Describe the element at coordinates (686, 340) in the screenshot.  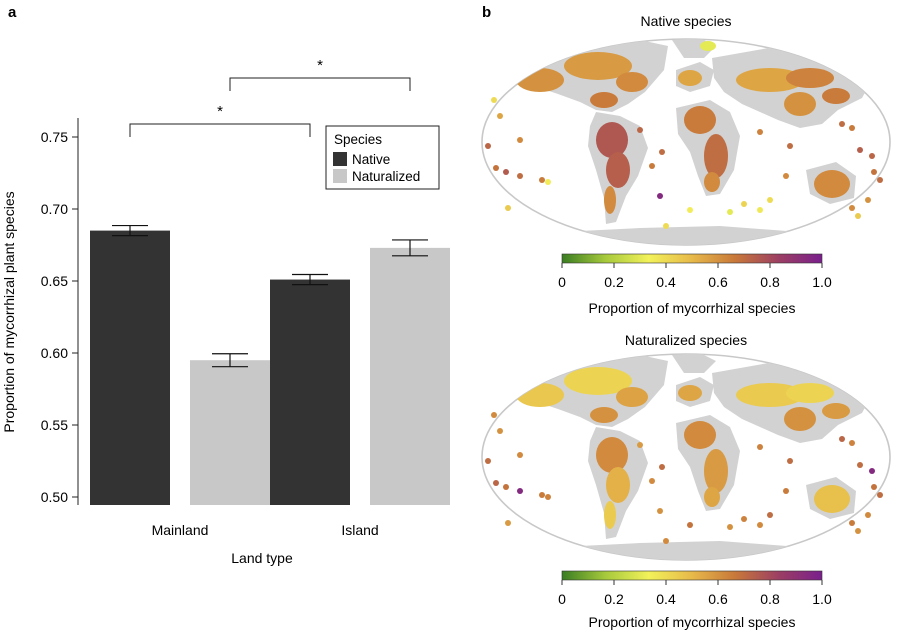
I see `map-title-naturalized: Naturalized species` at that location.